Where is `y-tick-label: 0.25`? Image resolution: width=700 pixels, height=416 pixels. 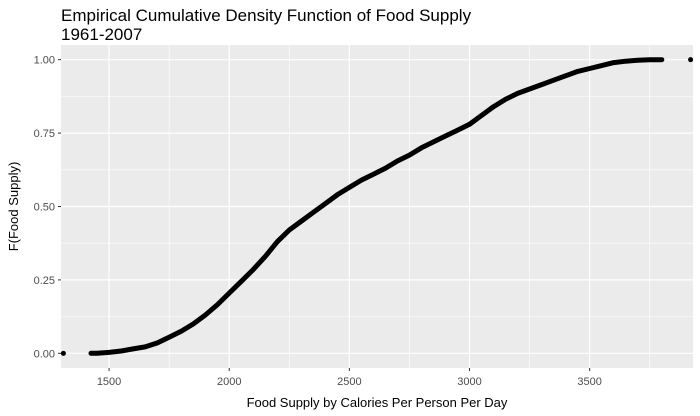
y-tick-label: 0.25 is located at coordinates (44, 281).